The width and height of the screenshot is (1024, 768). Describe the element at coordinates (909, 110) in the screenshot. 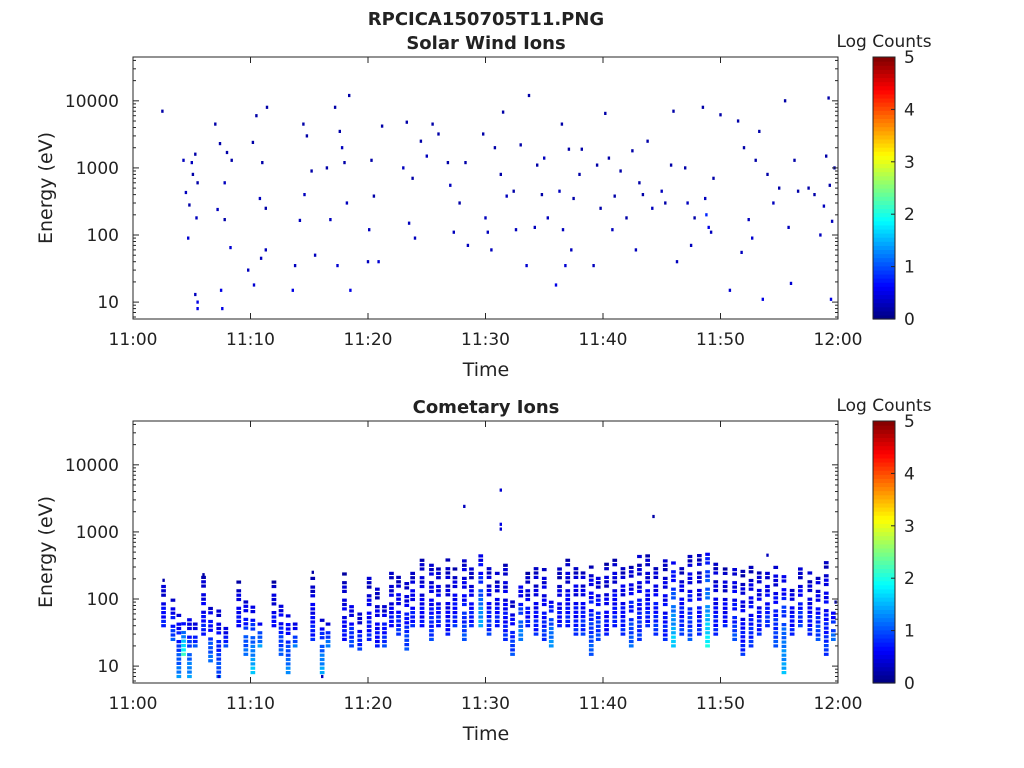

I see `colorbar-tick-label: 4` at that location.